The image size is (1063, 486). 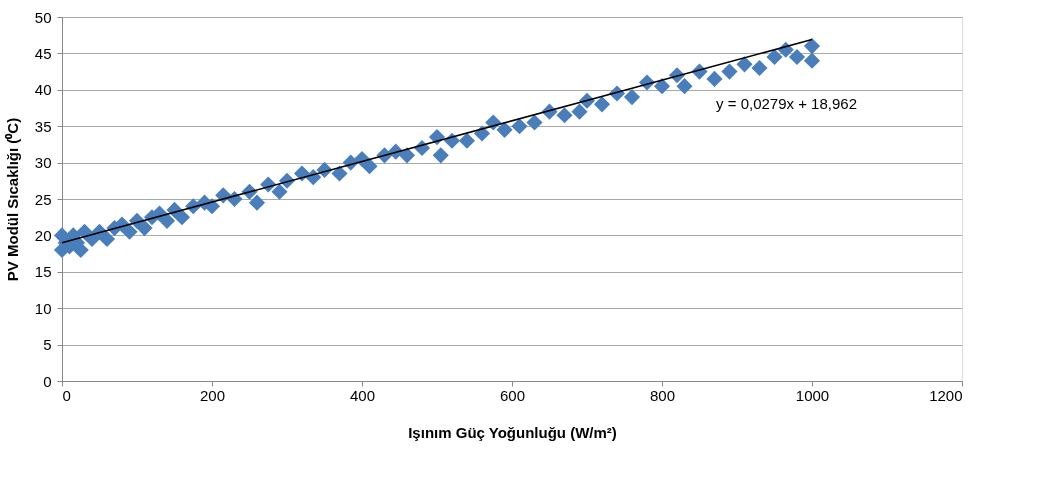 I want to click on y-tick-label: 15, so click(x=43, y=272).